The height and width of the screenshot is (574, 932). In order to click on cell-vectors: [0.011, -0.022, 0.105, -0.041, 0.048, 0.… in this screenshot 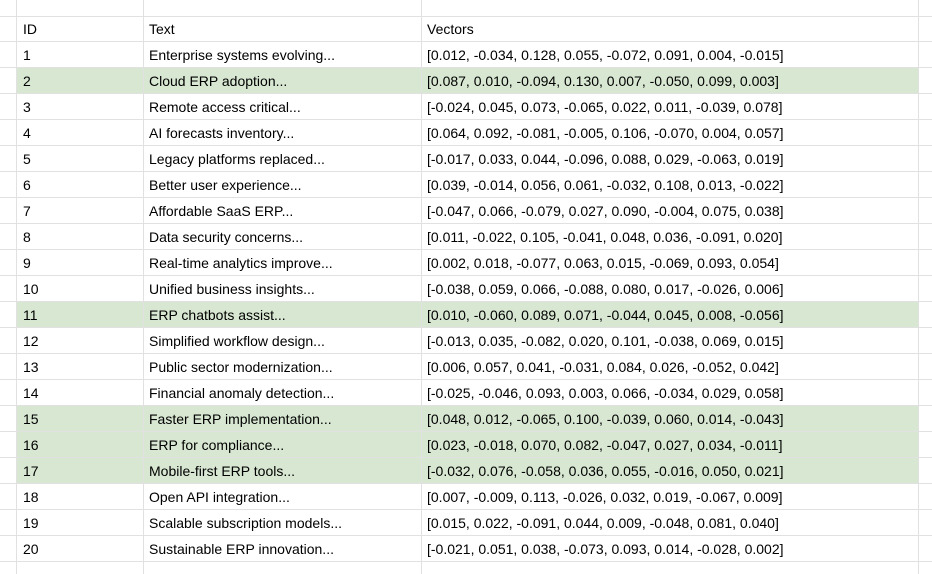, I will do `click(670, 236)`.